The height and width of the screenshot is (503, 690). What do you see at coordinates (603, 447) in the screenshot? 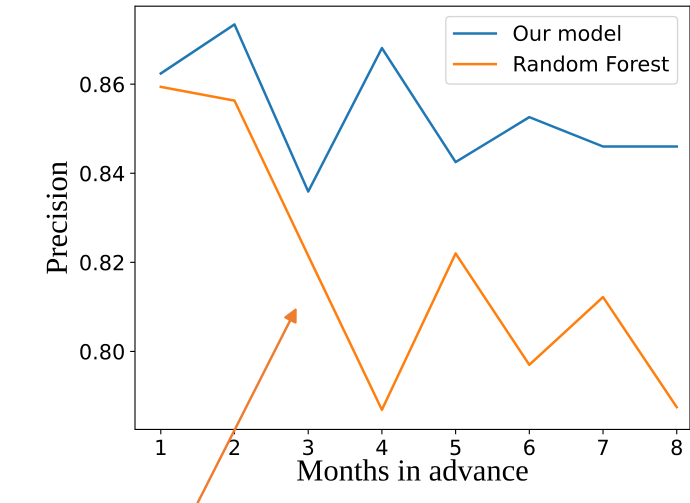
I see `x-tick-label: 7` at bounding box center [603, 447].